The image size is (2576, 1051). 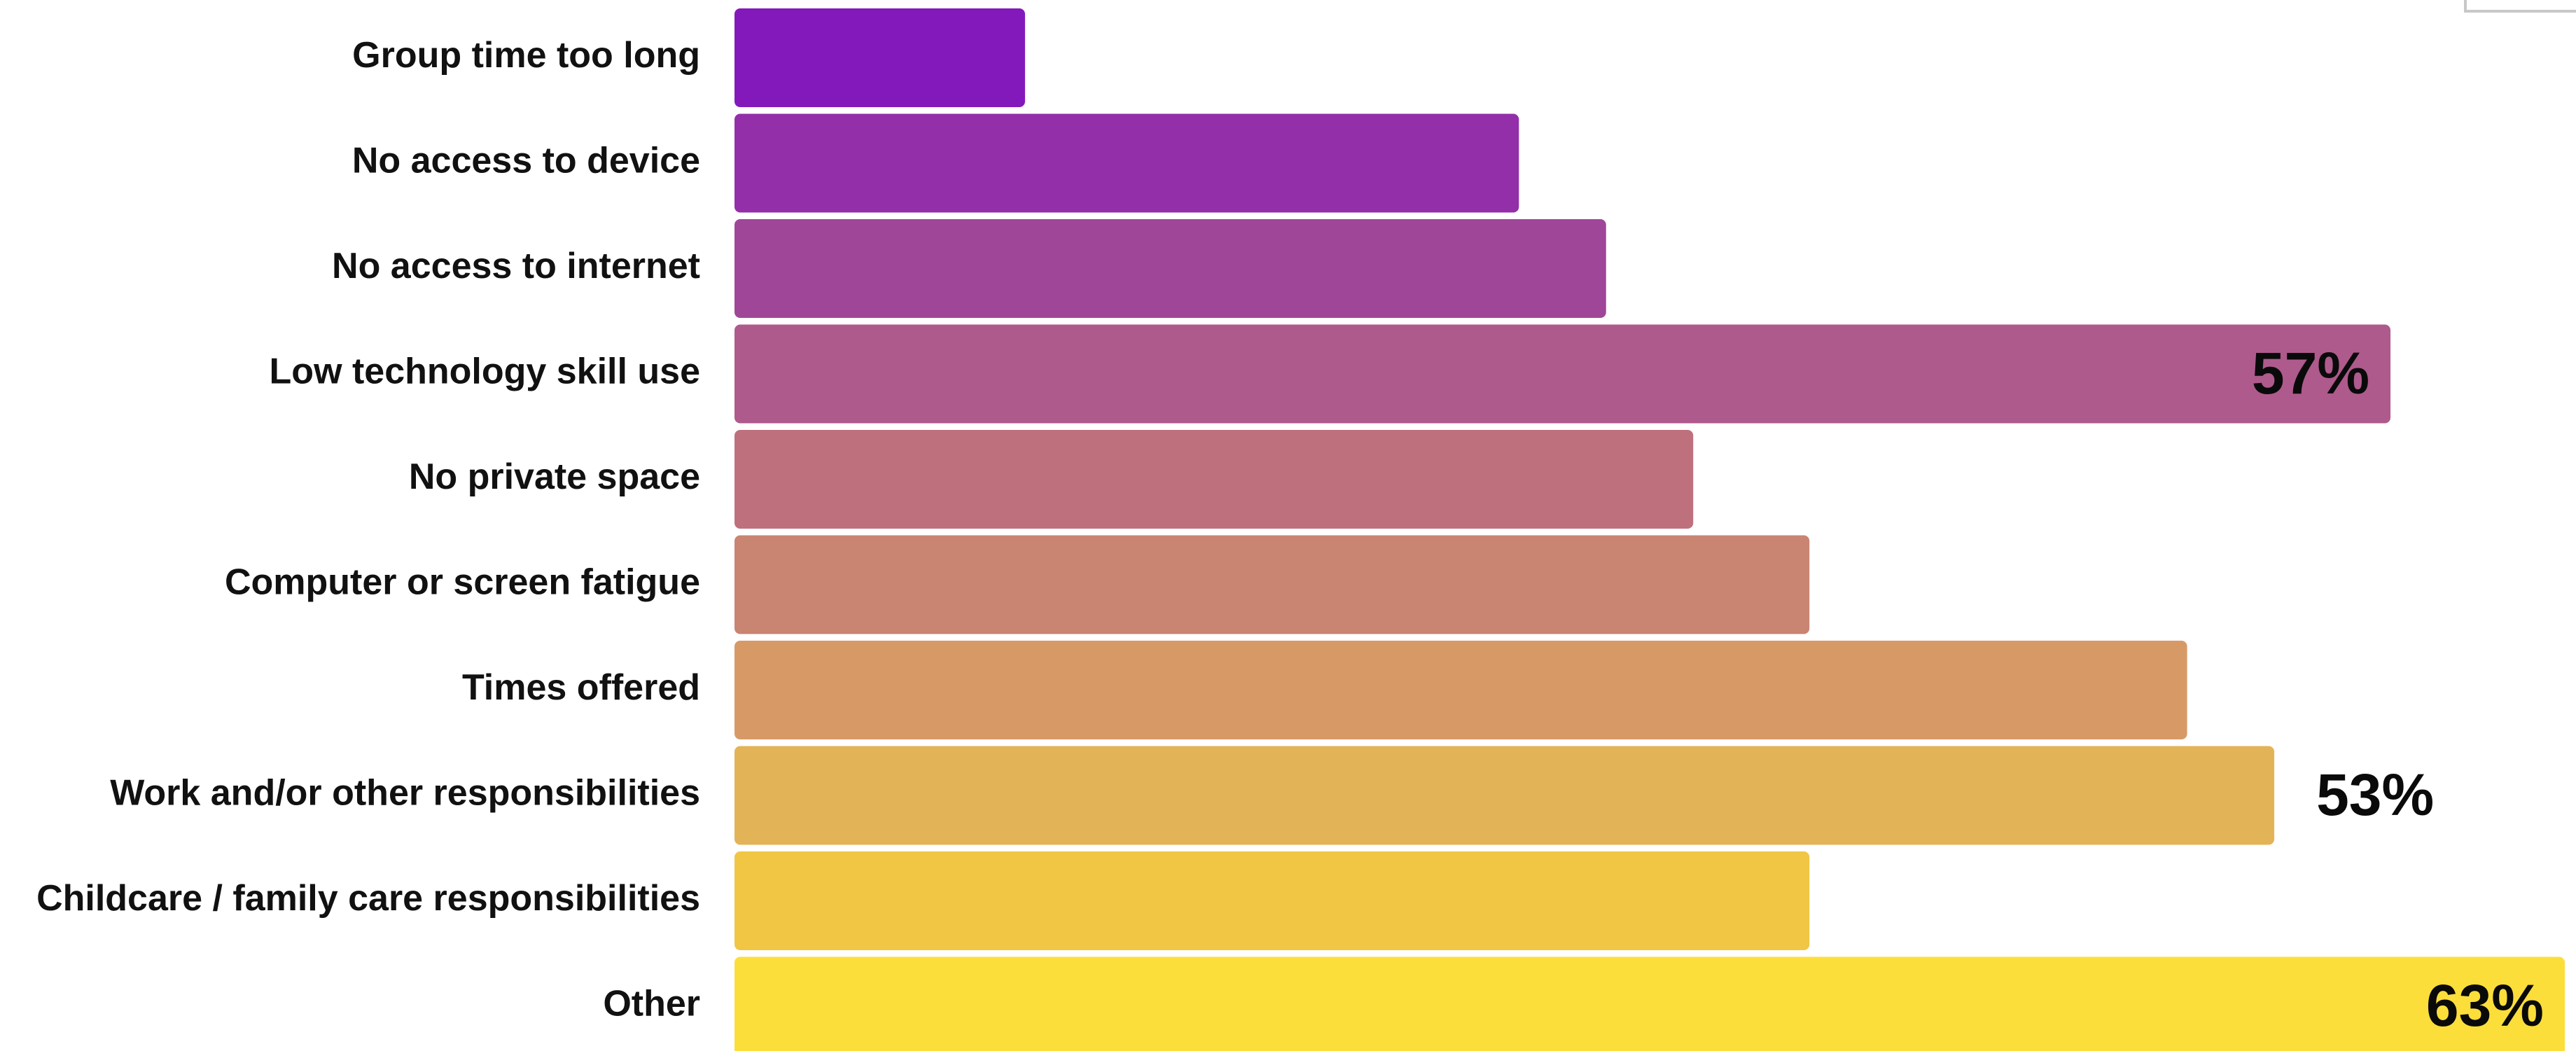 I want to click on data-labels: 57% 53% 63%, so click(x=2398, y=689).